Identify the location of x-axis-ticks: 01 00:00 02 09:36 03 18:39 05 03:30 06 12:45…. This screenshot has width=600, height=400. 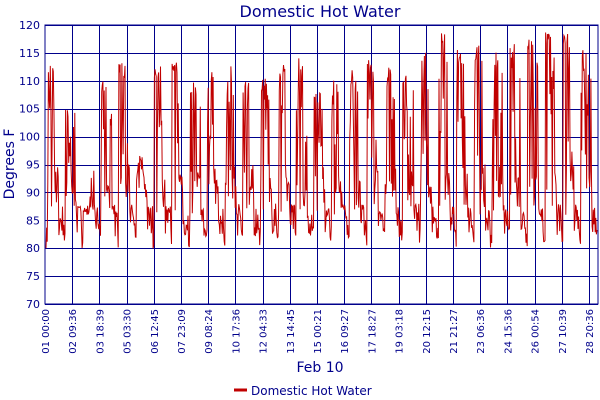
(318, 331).